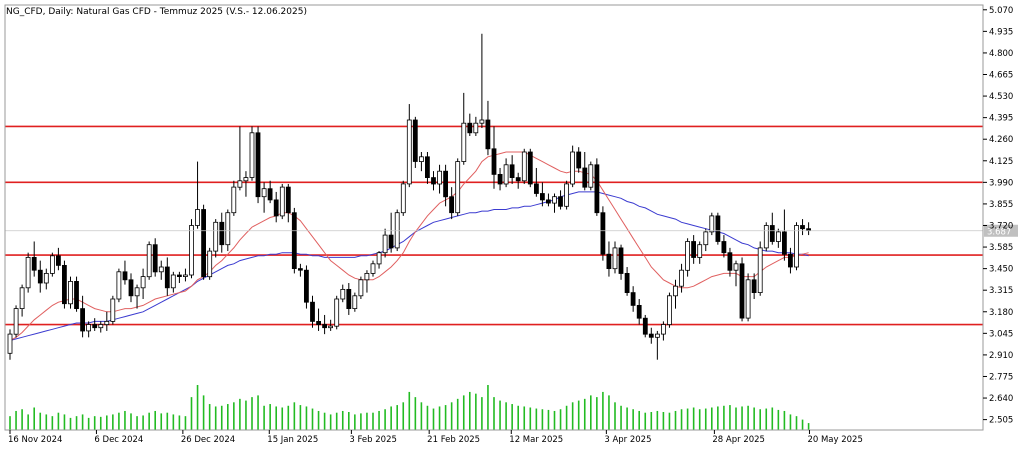  What do you see at coordinates (1001, 226) in the screenshot?
I see `y-tick-label: 3.720` at bounding box center [1001, 226].